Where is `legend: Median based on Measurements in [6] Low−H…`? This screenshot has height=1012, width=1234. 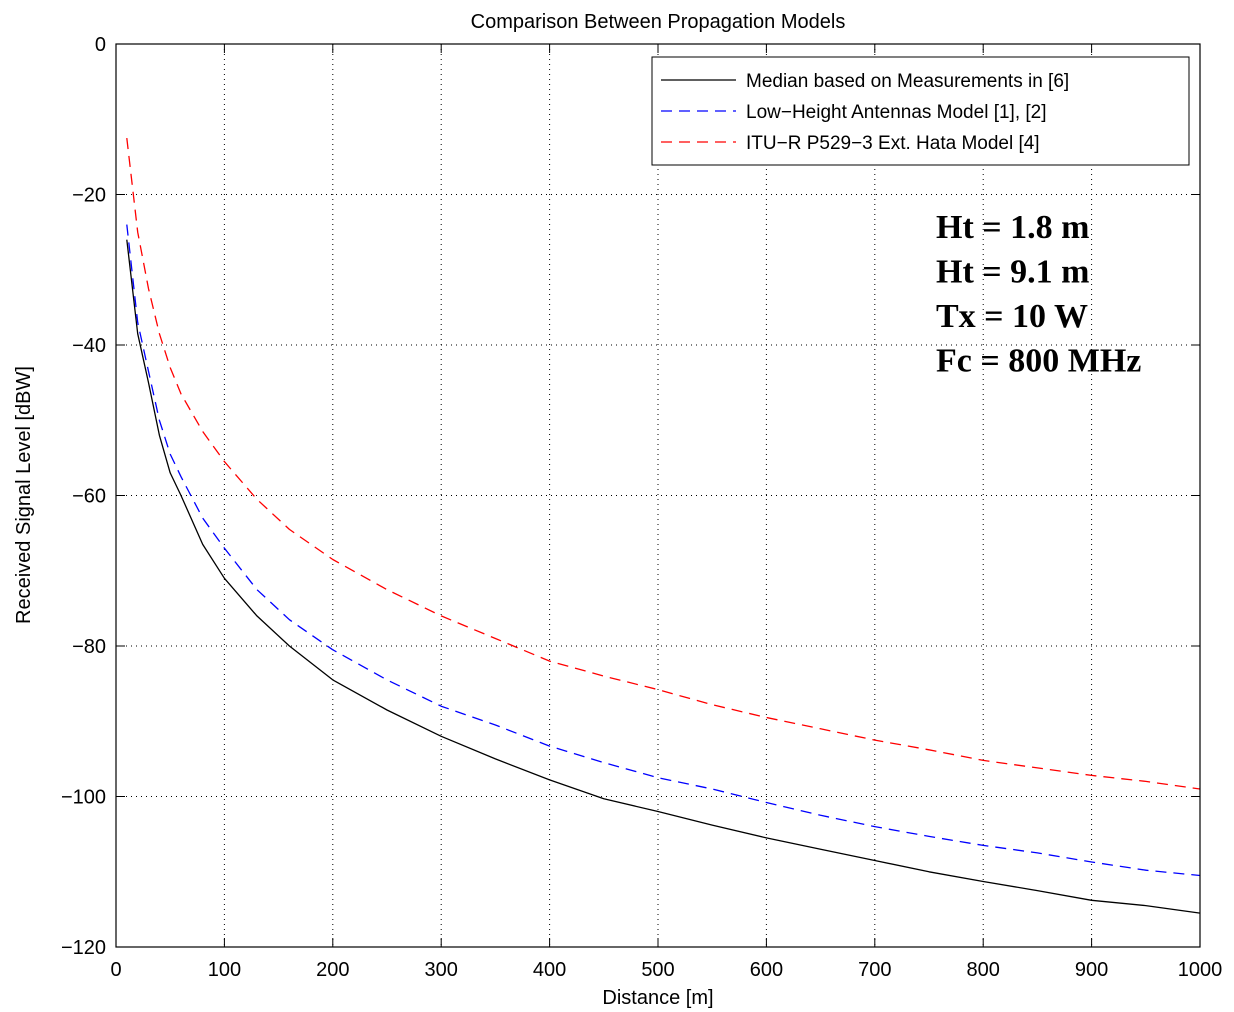 legend: Median based on Measurements in [6] Low−H… is located at coordinates (920, 111).